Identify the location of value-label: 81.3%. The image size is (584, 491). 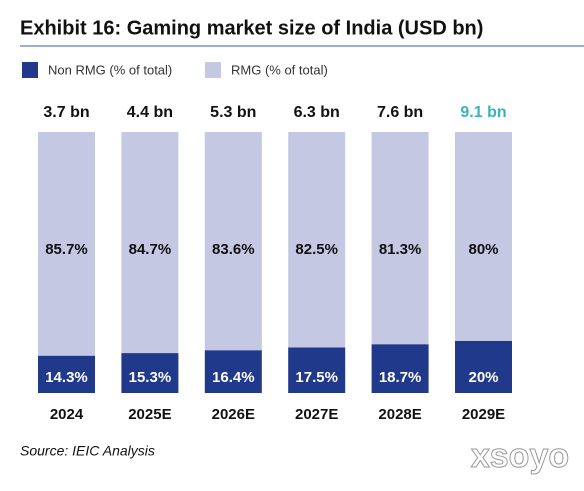
(400, 249).